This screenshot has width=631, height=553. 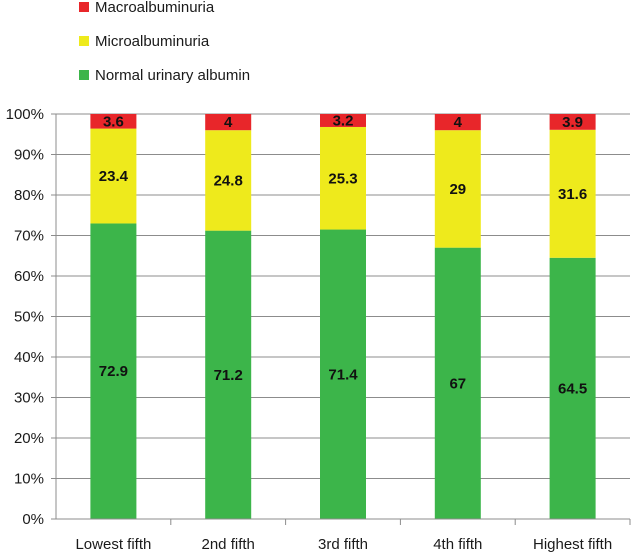 I want to click on data-label-macroalbuminuria-2nd-fifth: 4, so click(x=228, y=122).